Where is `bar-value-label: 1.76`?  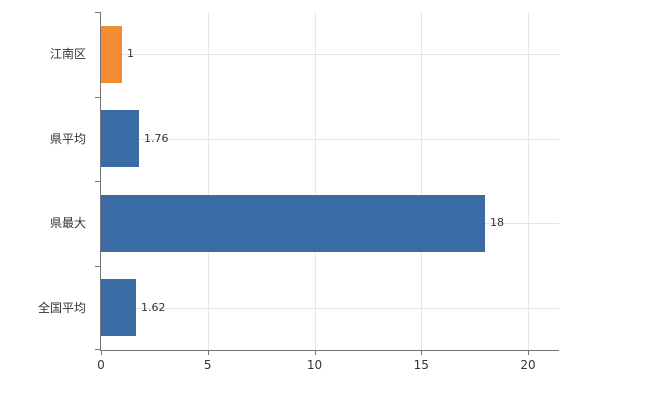 bar-value-label: 1.76 is located at coordinates (156, 138).